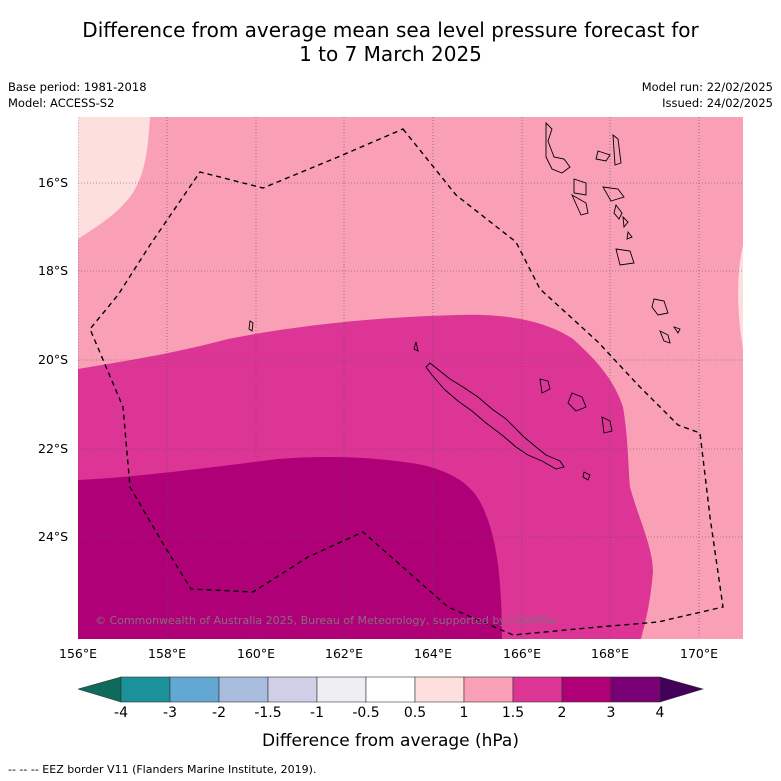 The width and height of the screenshot is (781, 781). What do you see at coordinates (707, 87) in the screenshot?
I see `model-run: Model run: 22/02/2025` at bounding box center [707, 87].